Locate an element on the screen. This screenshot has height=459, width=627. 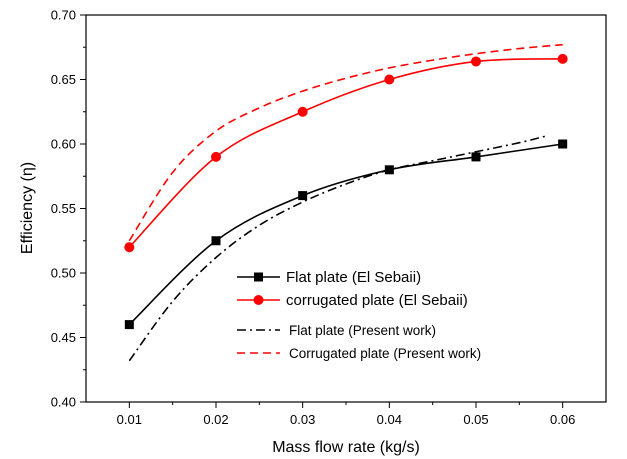
x-tick-label: 0.06 is located at coordinates (562, 419).